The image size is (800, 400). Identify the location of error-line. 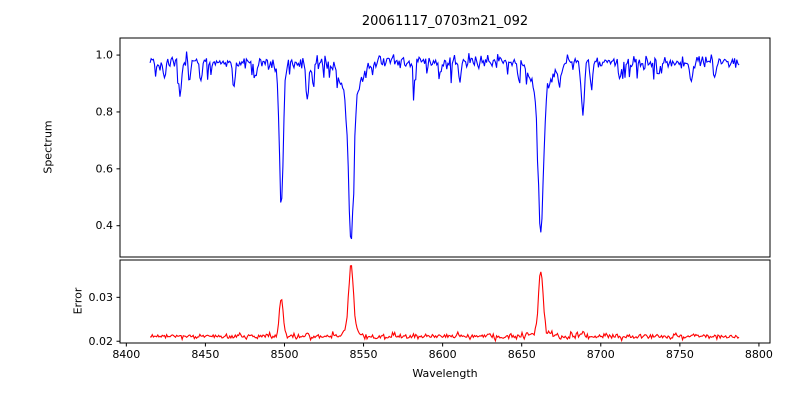
(445, 304).